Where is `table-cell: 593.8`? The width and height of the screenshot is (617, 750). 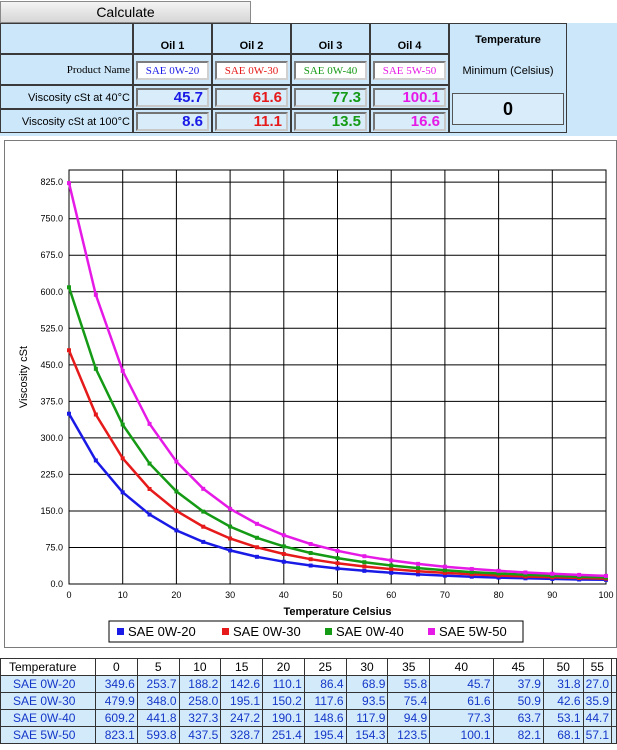
table-cell: 593.8 is located at coordinates (158, 735).